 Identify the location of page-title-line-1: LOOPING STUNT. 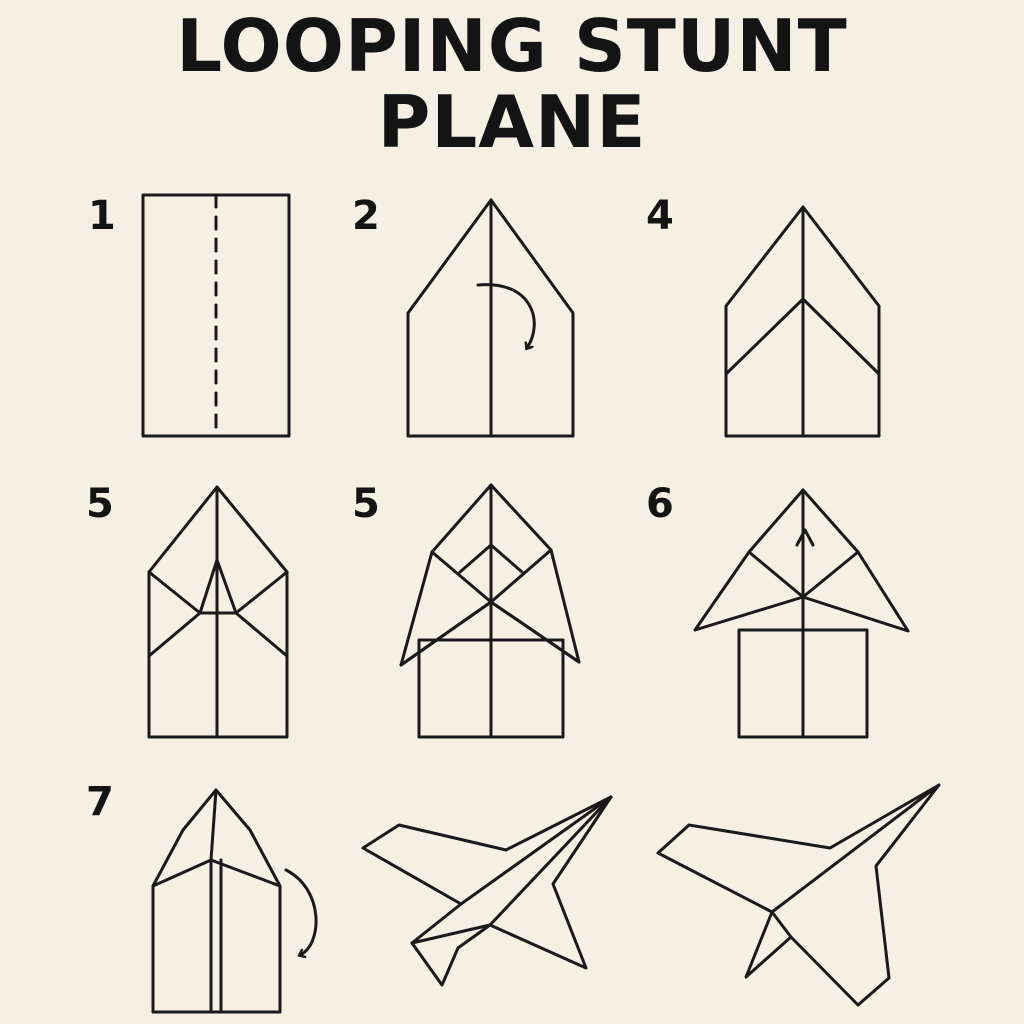
(512, 46).